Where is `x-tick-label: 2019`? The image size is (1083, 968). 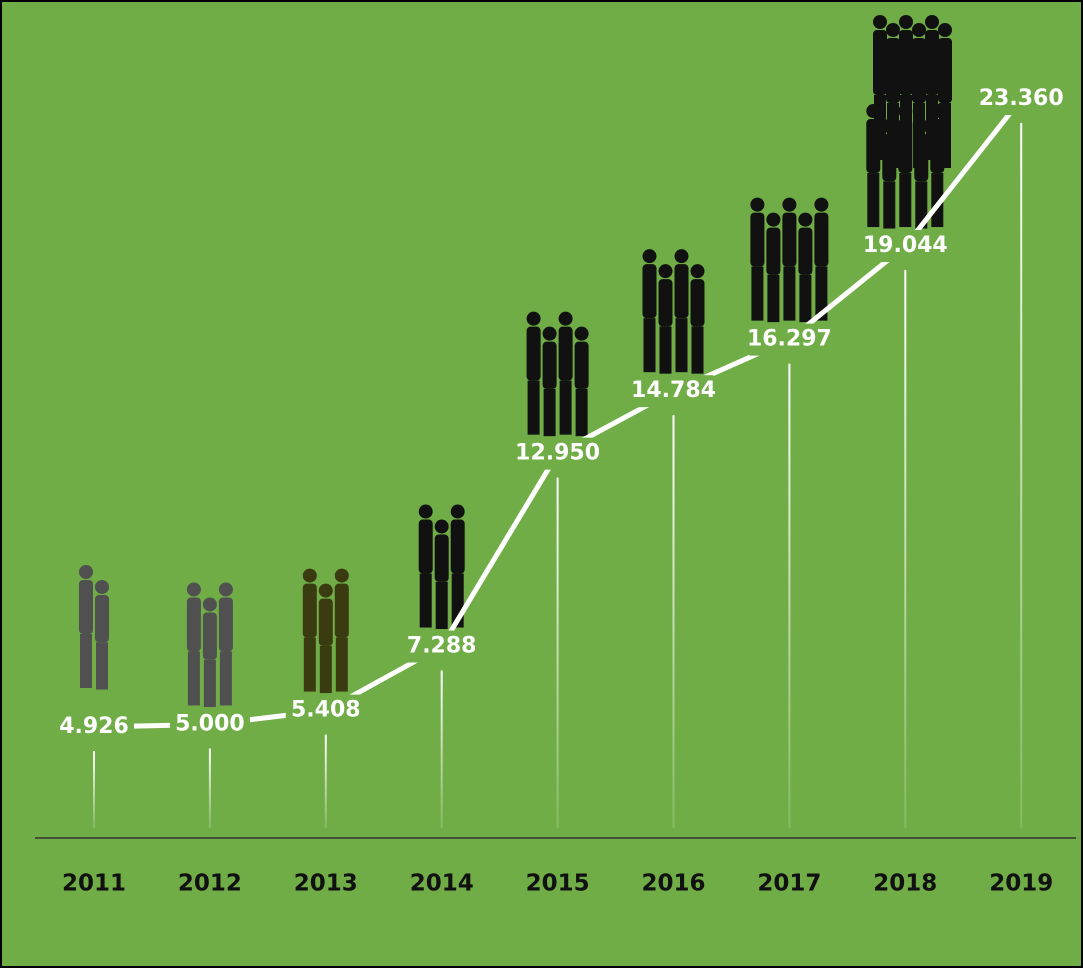
x-tick-label: 2019 is located at coordinates (1021, 884).